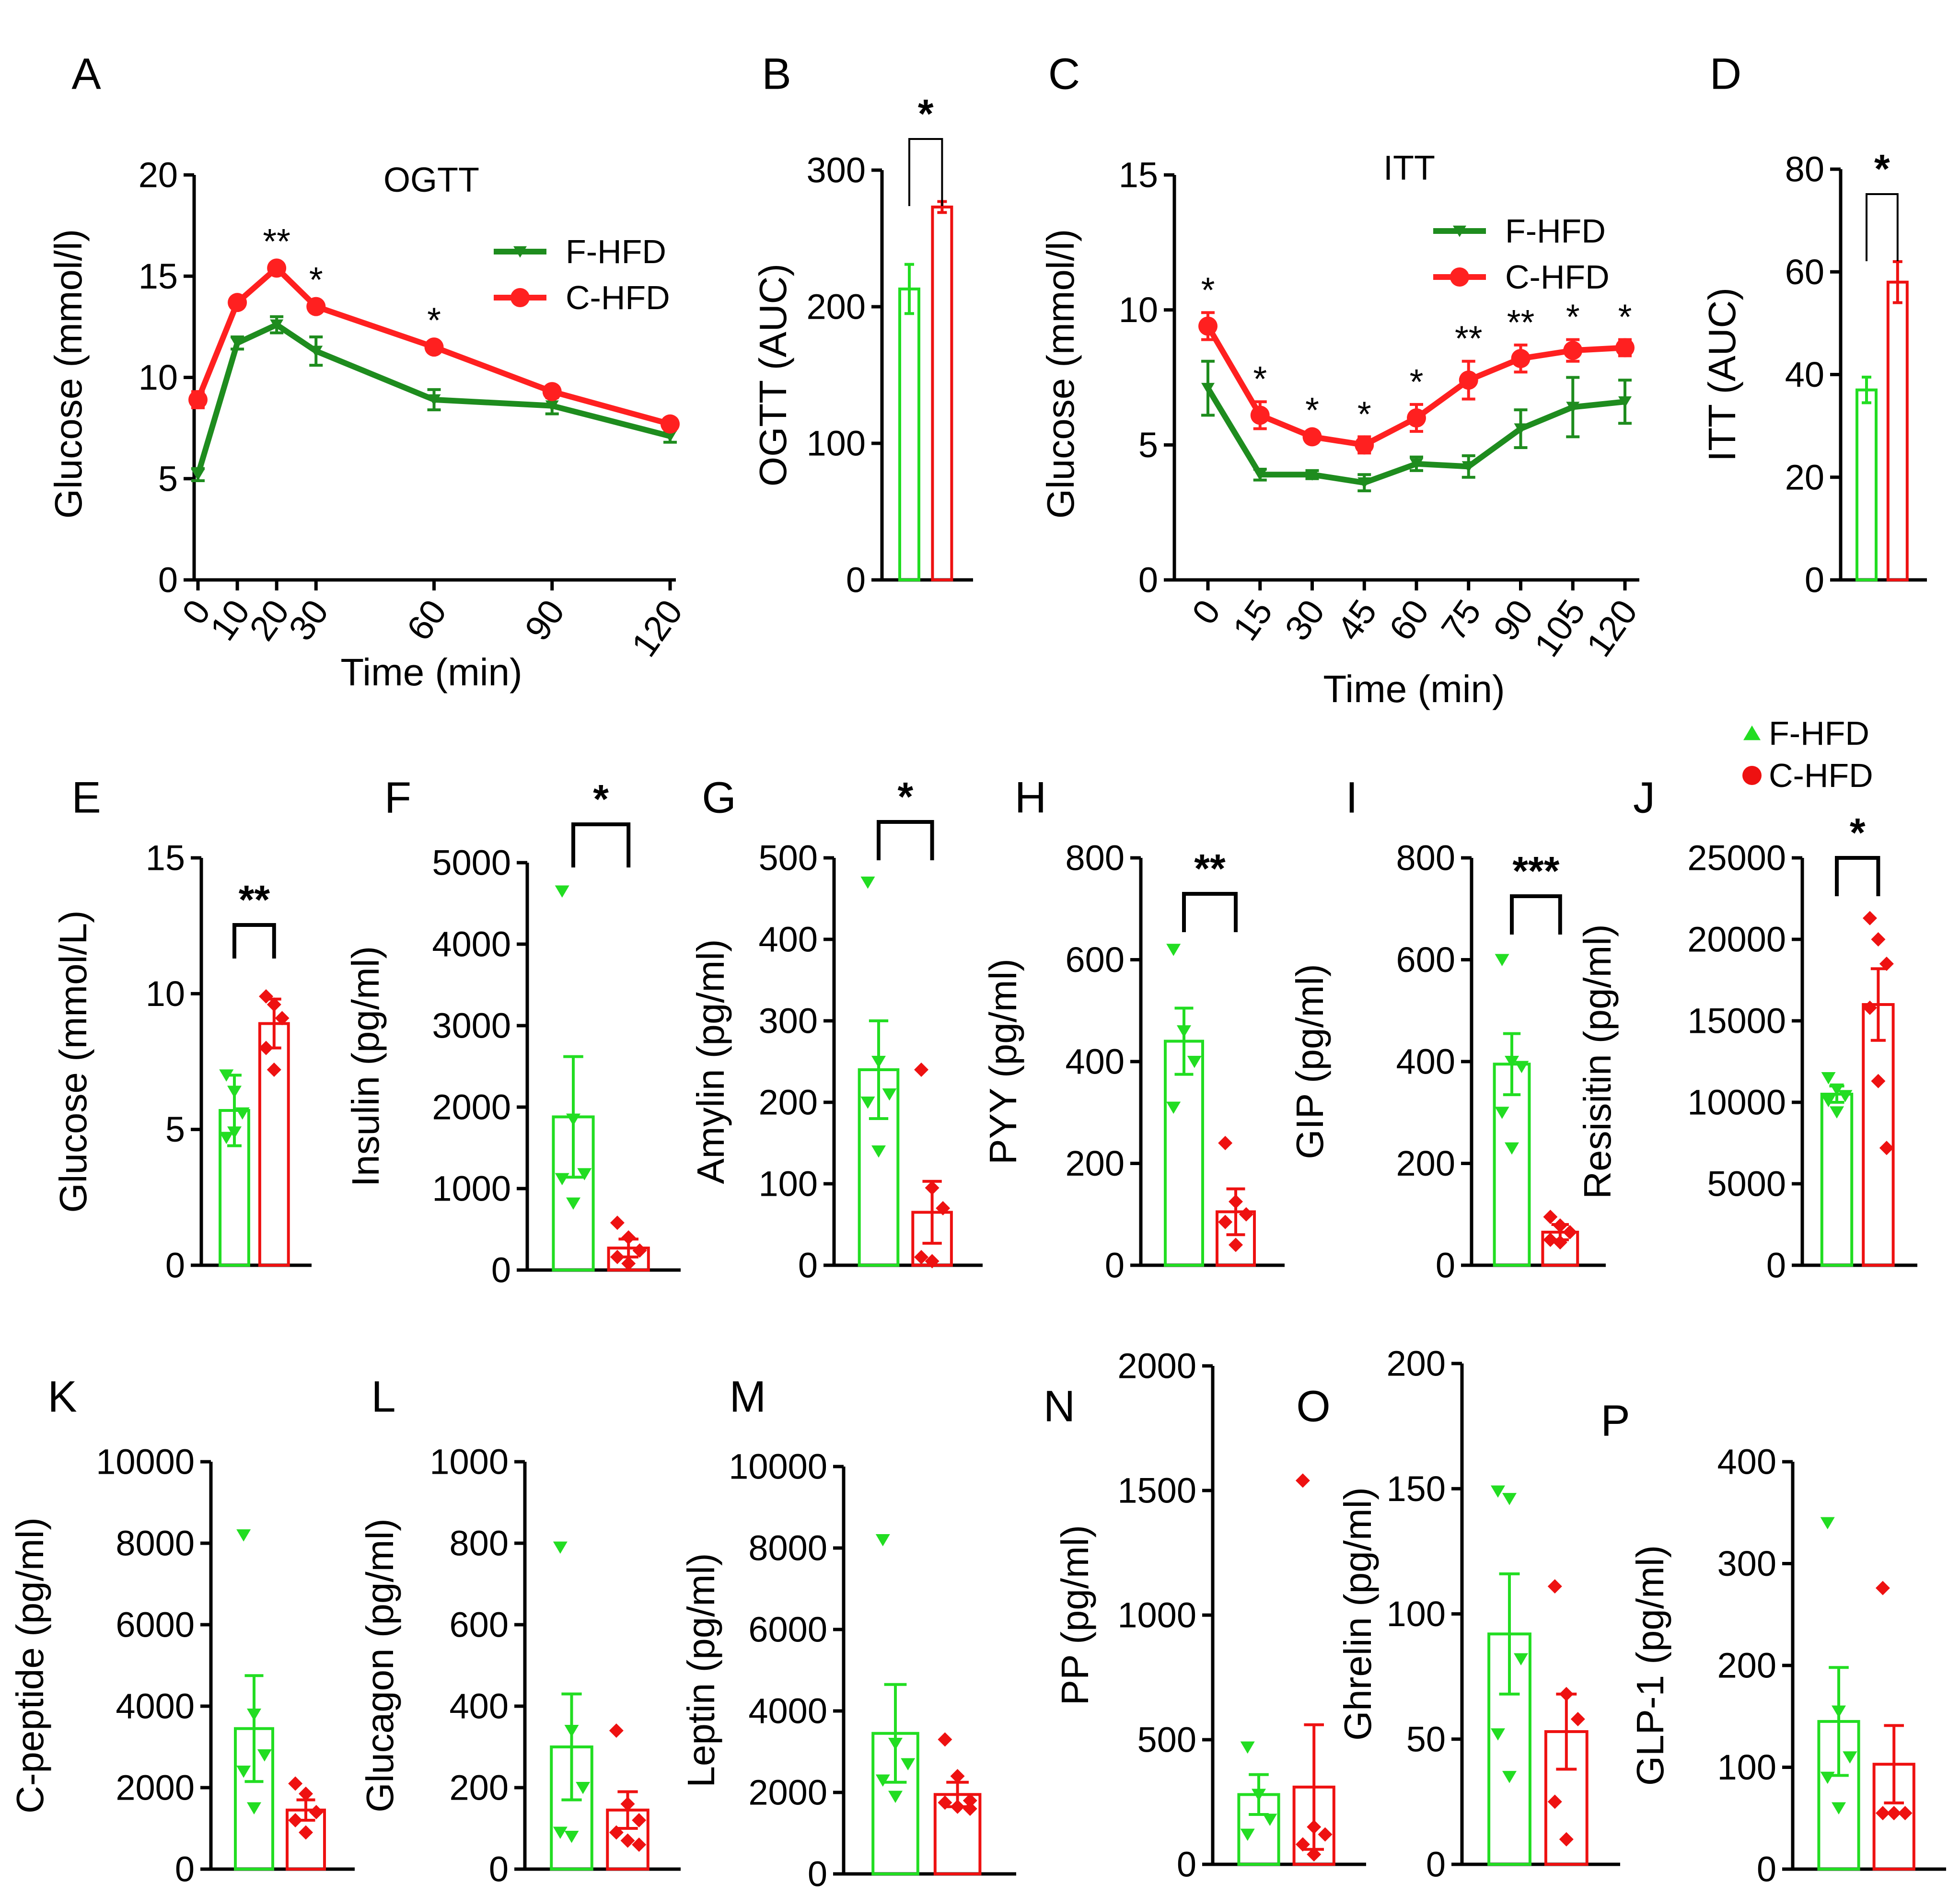 This screenshot has width=1960, height=1895. Describe the element at coordinates (1598, 1061) in the screenshot. I see `y-axis-title: Resisitin (pg/ml)` at that location.